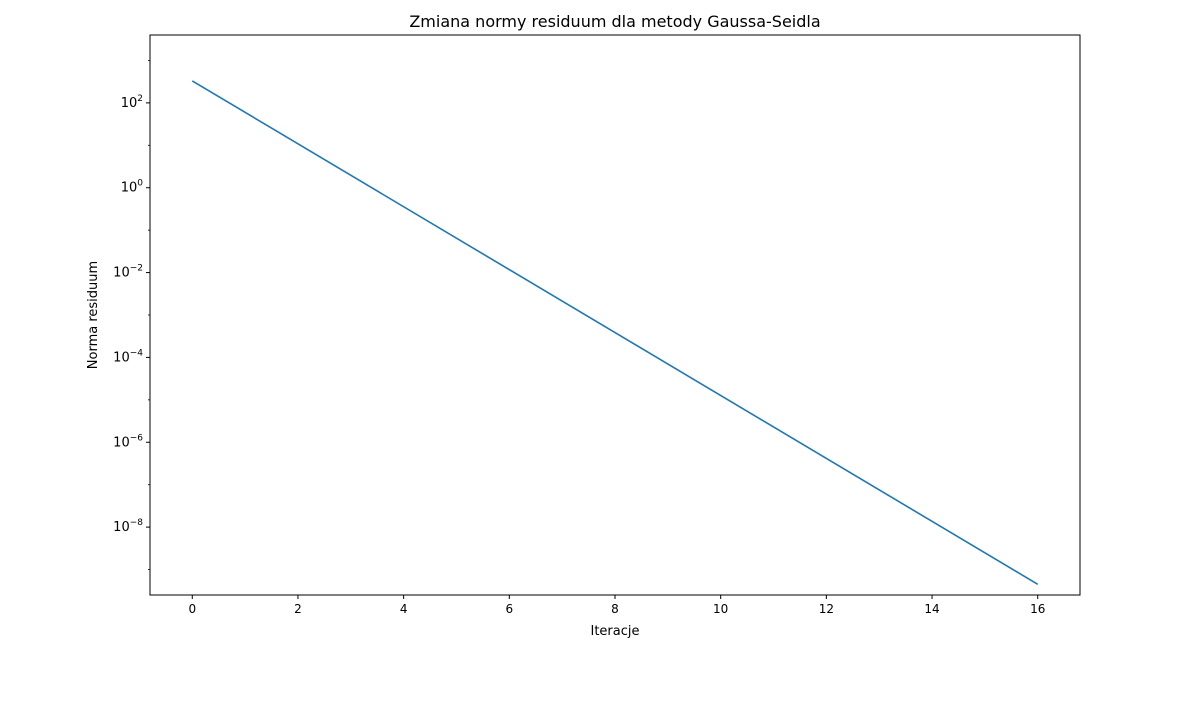  What do you see at coordinates (128, 526) in the screenshot?
I see `y-tick-label: 10⁻⁸` at bounding box center [128, 526].